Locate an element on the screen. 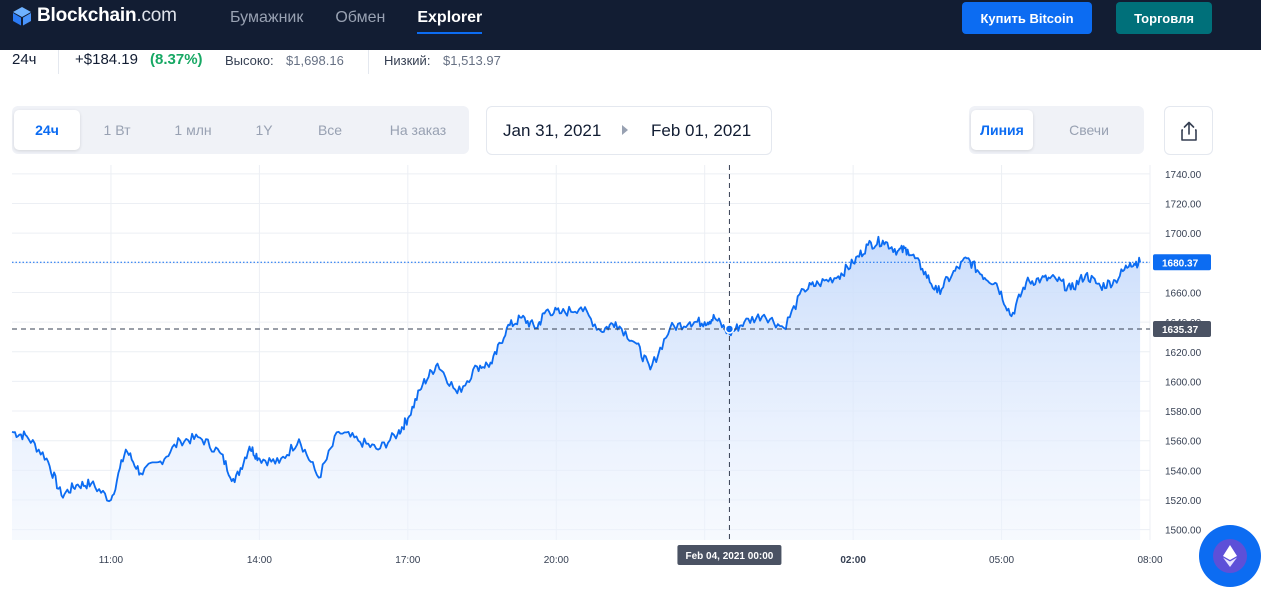 The height and width of the screenshot is (593, 1261). main-nav: Бумажник Обмен Explorer is located at coordinates (372, 21).